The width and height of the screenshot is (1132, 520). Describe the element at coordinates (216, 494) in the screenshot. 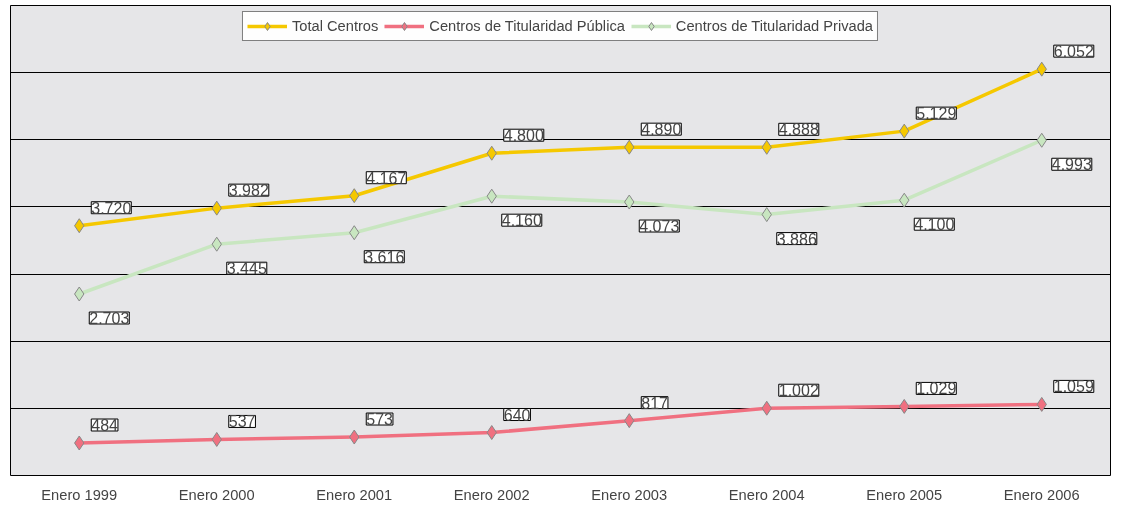

I see `x-tick-label: Enero 2000` at that location.